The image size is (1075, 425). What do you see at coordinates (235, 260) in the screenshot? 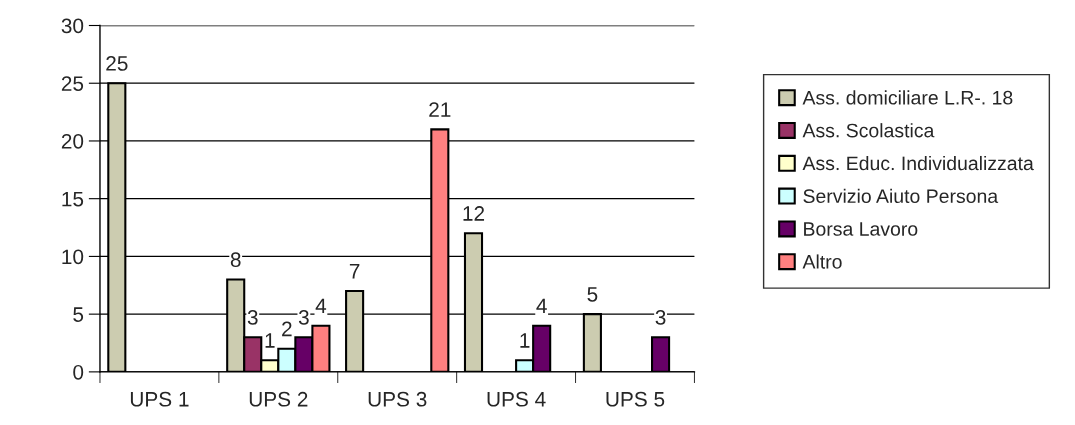
I see `data-label: 8` at bounding box center [235, 260].